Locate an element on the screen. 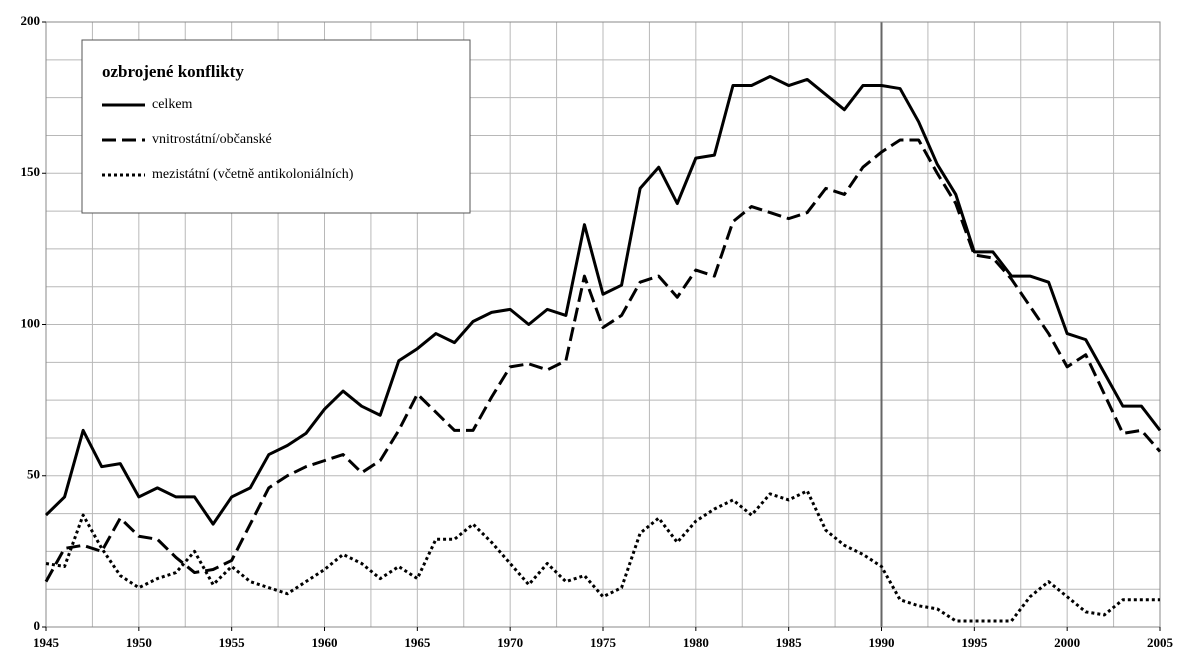  x-tick-label: 1960 is located at coordinates (325, 642).